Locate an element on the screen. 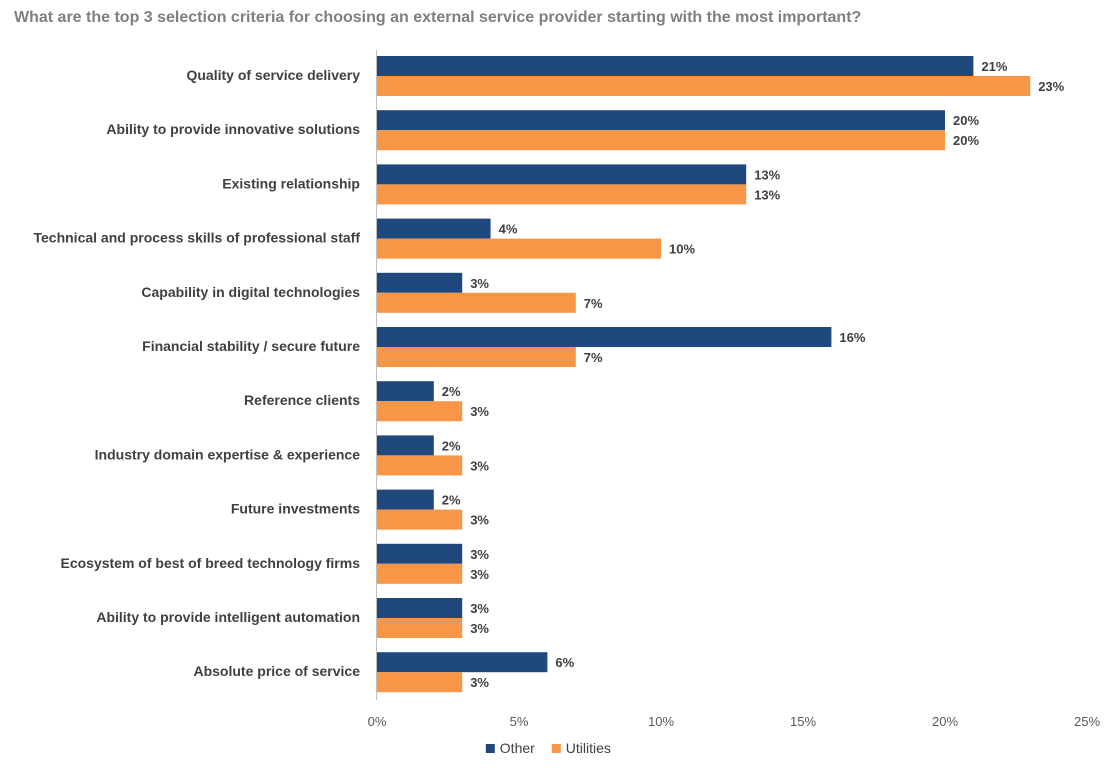  category-label: Ability to provide innovative solutions is located at coordinates (233, 129).